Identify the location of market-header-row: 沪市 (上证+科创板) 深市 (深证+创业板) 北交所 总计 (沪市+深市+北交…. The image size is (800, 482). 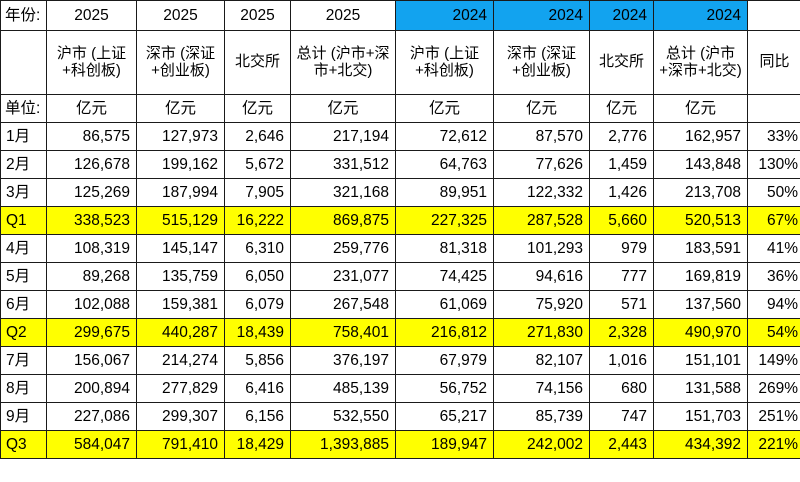
(400, 62).